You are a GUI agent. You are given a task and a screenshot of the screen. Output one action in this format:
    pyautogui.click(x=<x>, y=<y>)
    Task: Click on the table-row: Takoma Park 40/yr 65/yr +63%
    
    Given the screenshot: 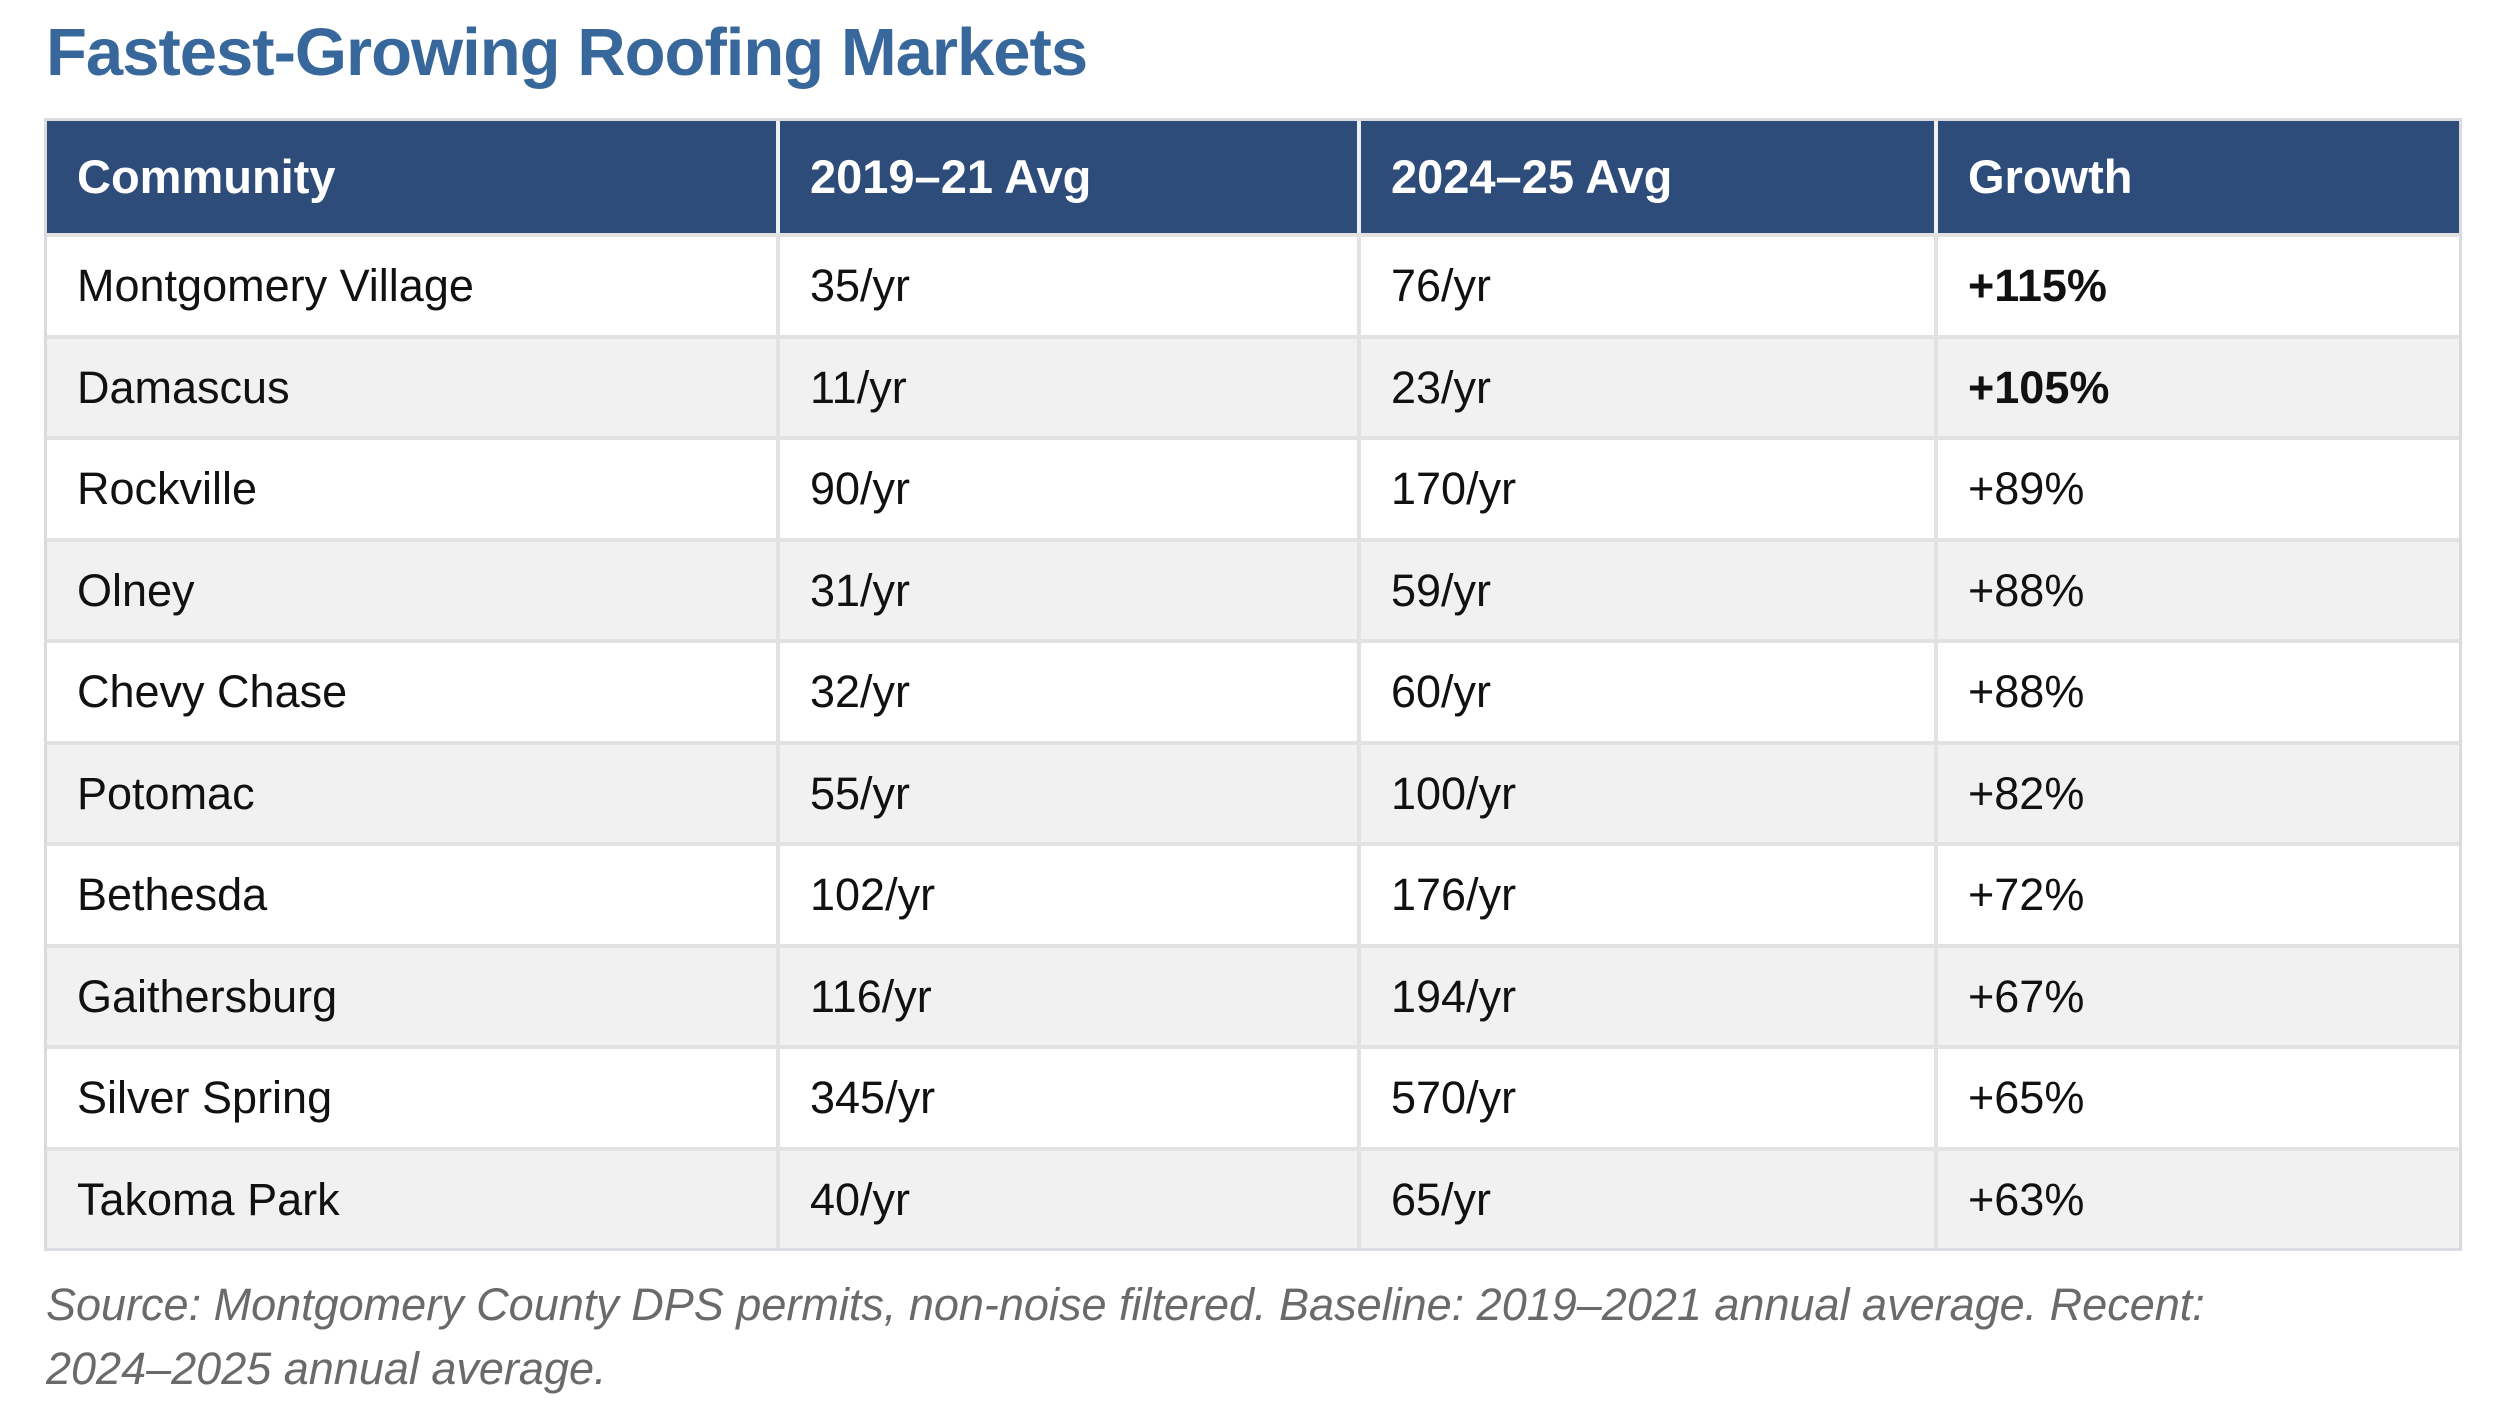 What is the action you would take?
    pyautogui.click(x=1253, y=1197)
    